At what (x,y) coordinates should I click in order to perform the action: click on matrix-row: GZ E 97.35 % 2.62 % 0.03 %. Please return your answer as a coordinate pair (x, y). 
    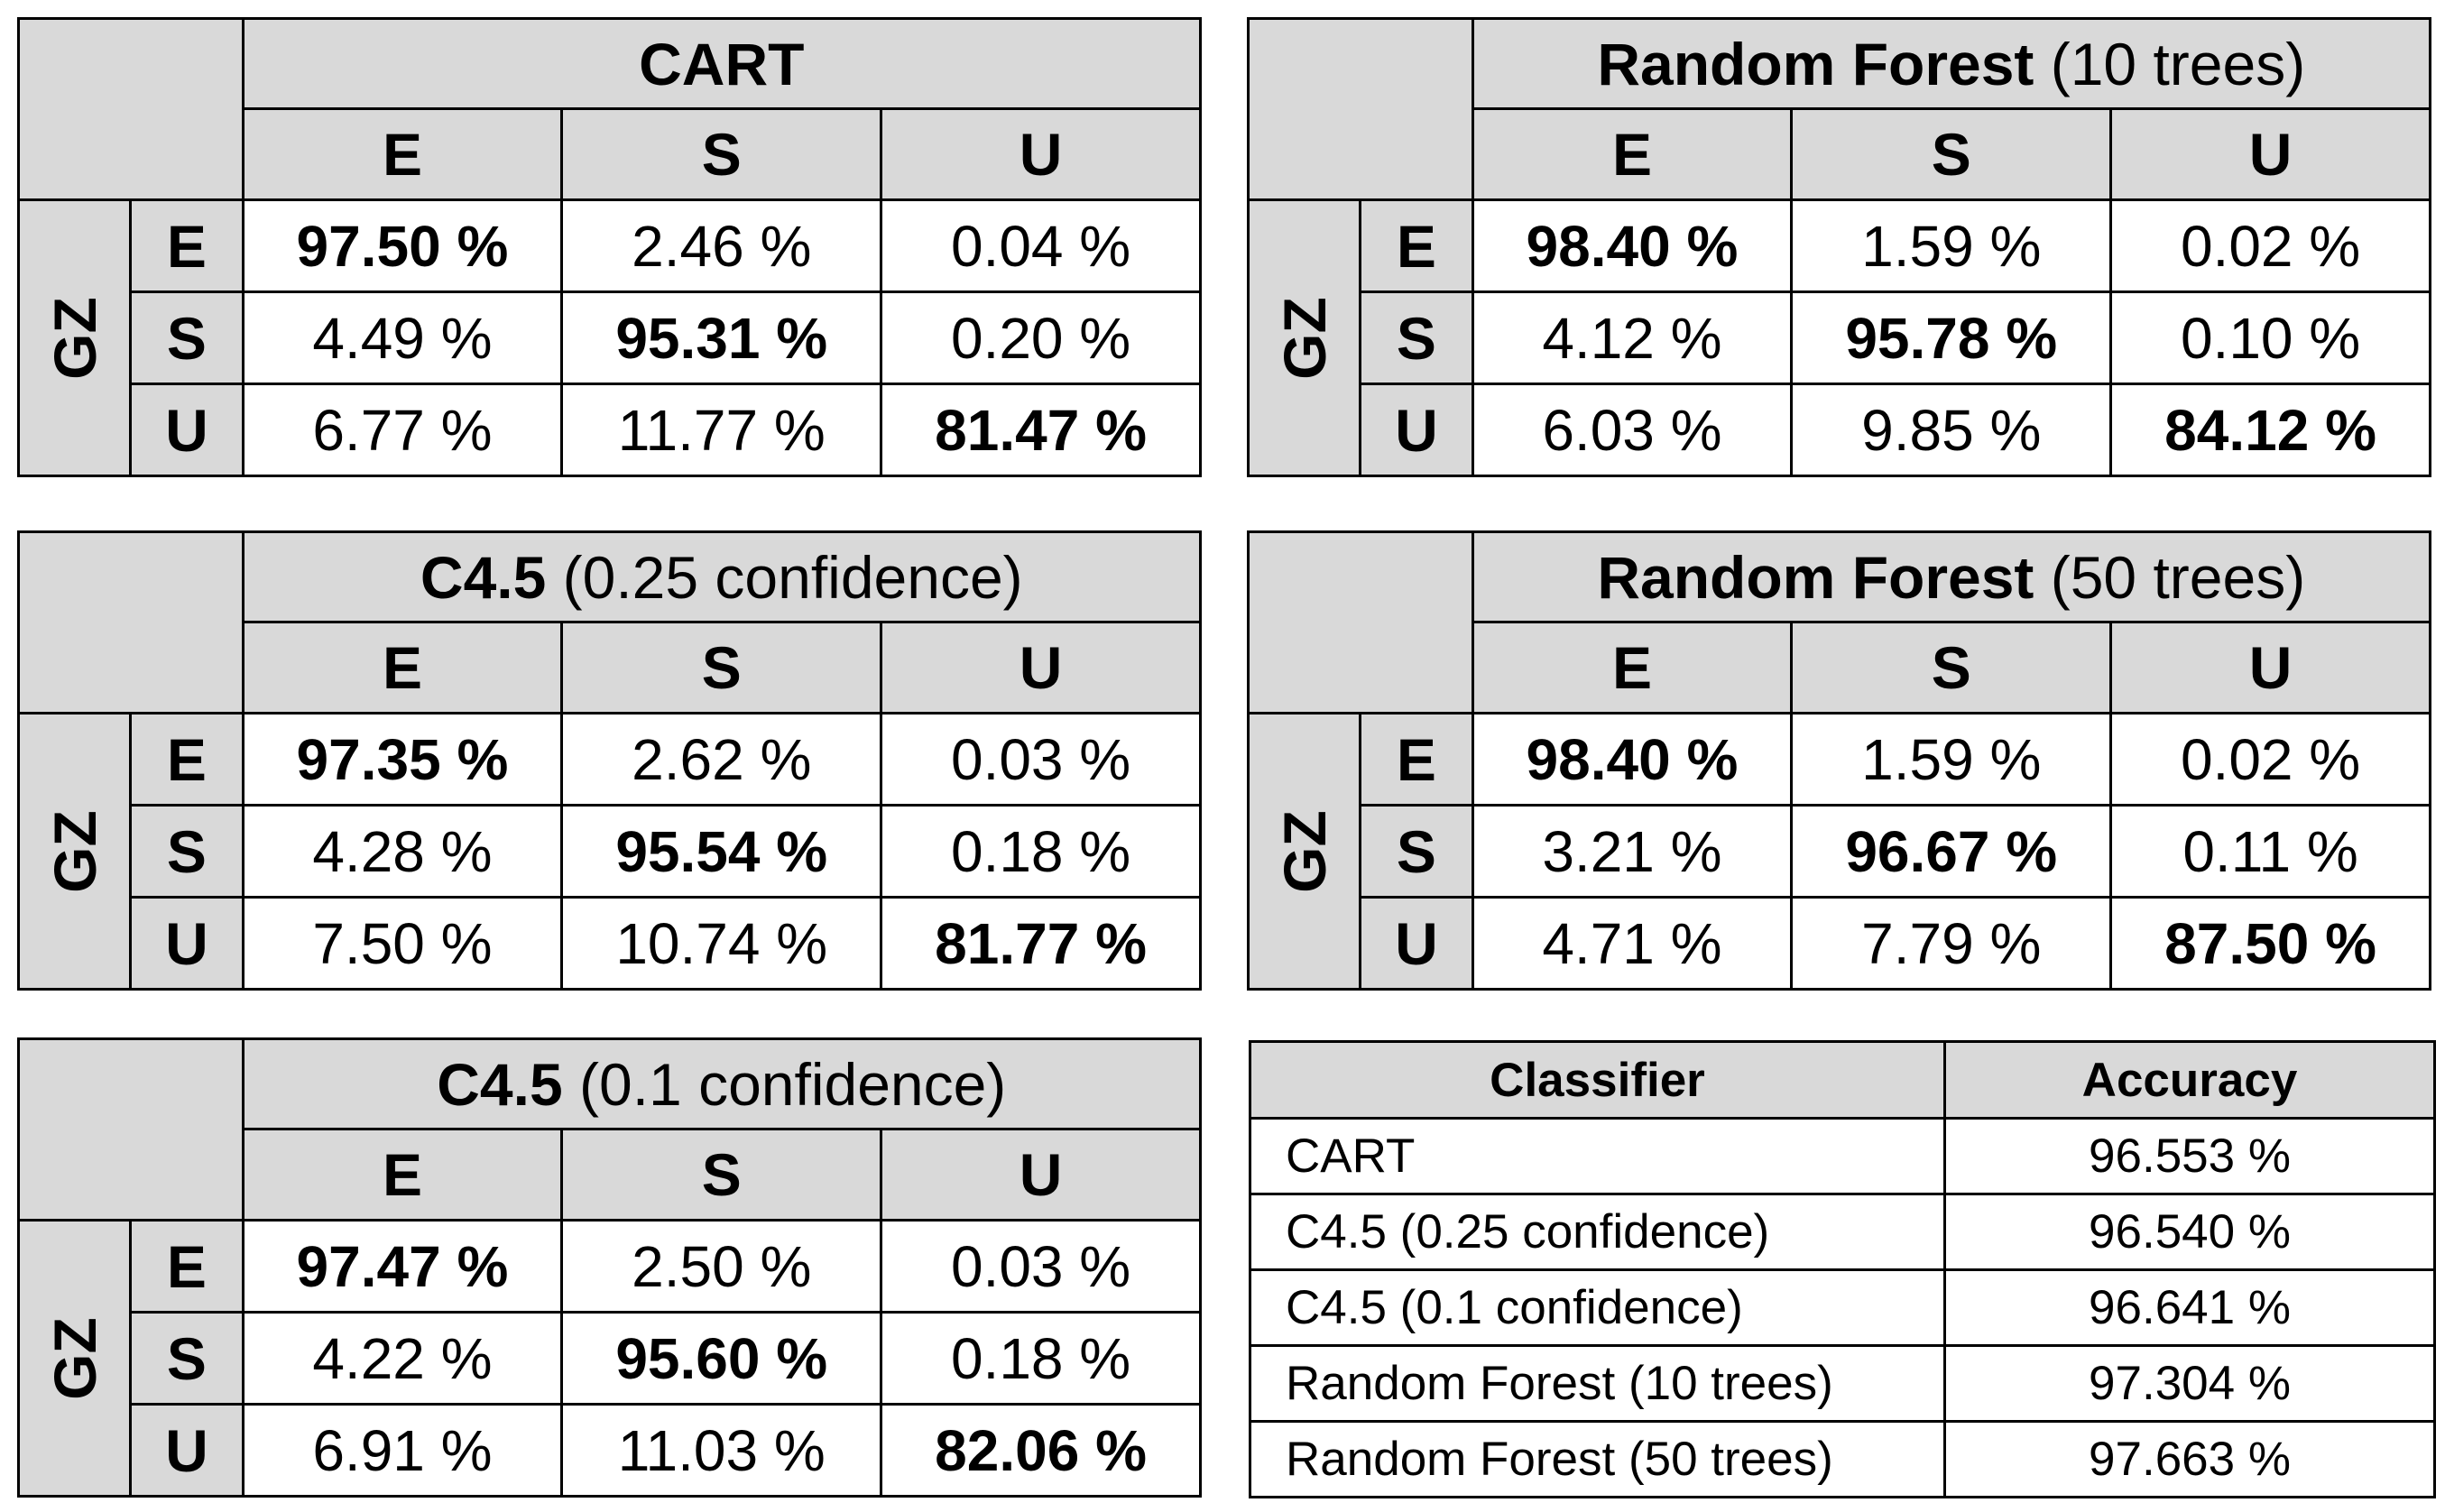
    Looking at the image, I should click on (609, 851).